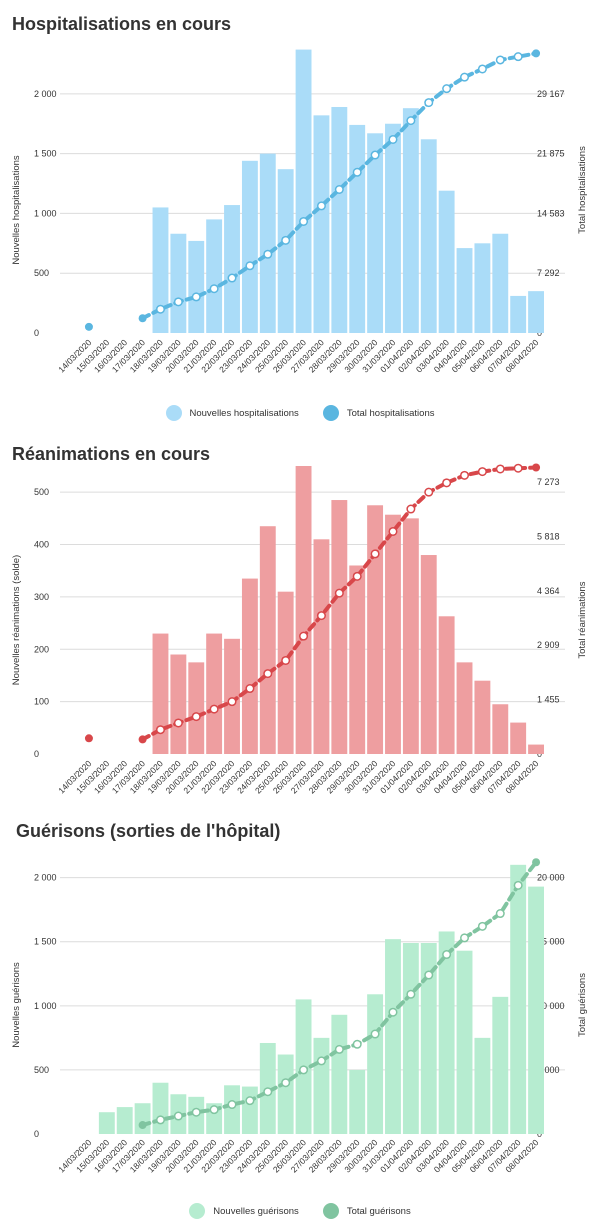 This screenshot has height=1232, width=600. Describe the element at coordinates (122, 24) in the screenshot. I see `chart-title: Hospitalisations en cours` at that location.